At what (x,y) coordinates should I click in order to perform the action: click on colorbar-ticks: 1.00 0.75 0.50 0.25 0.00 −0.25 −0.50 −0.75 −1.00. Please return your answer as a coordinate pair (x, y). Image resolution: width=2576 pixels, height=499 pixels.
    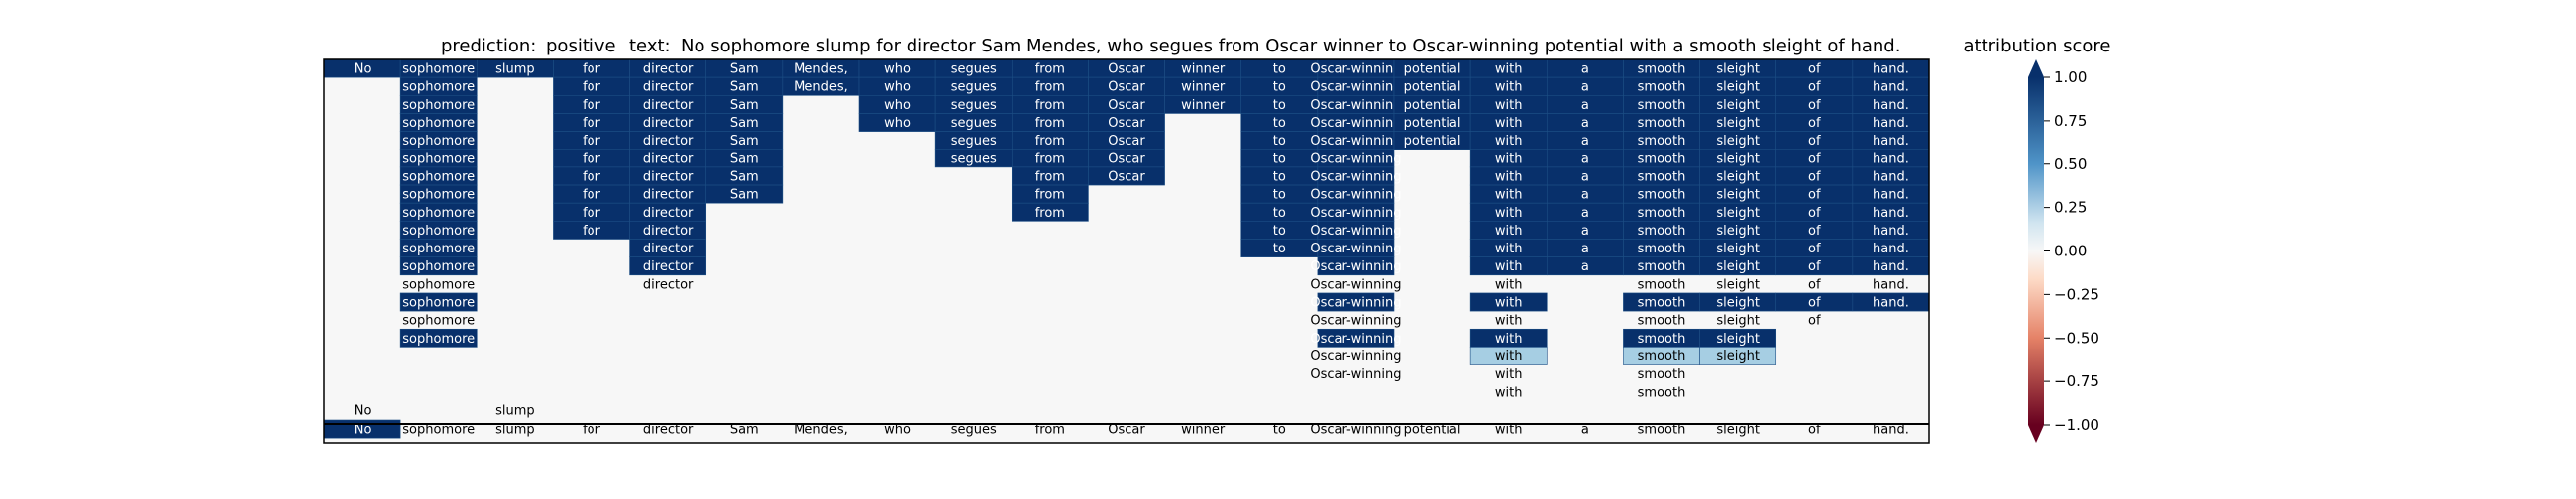
    Looking at the image, I should click on (2071, 251).